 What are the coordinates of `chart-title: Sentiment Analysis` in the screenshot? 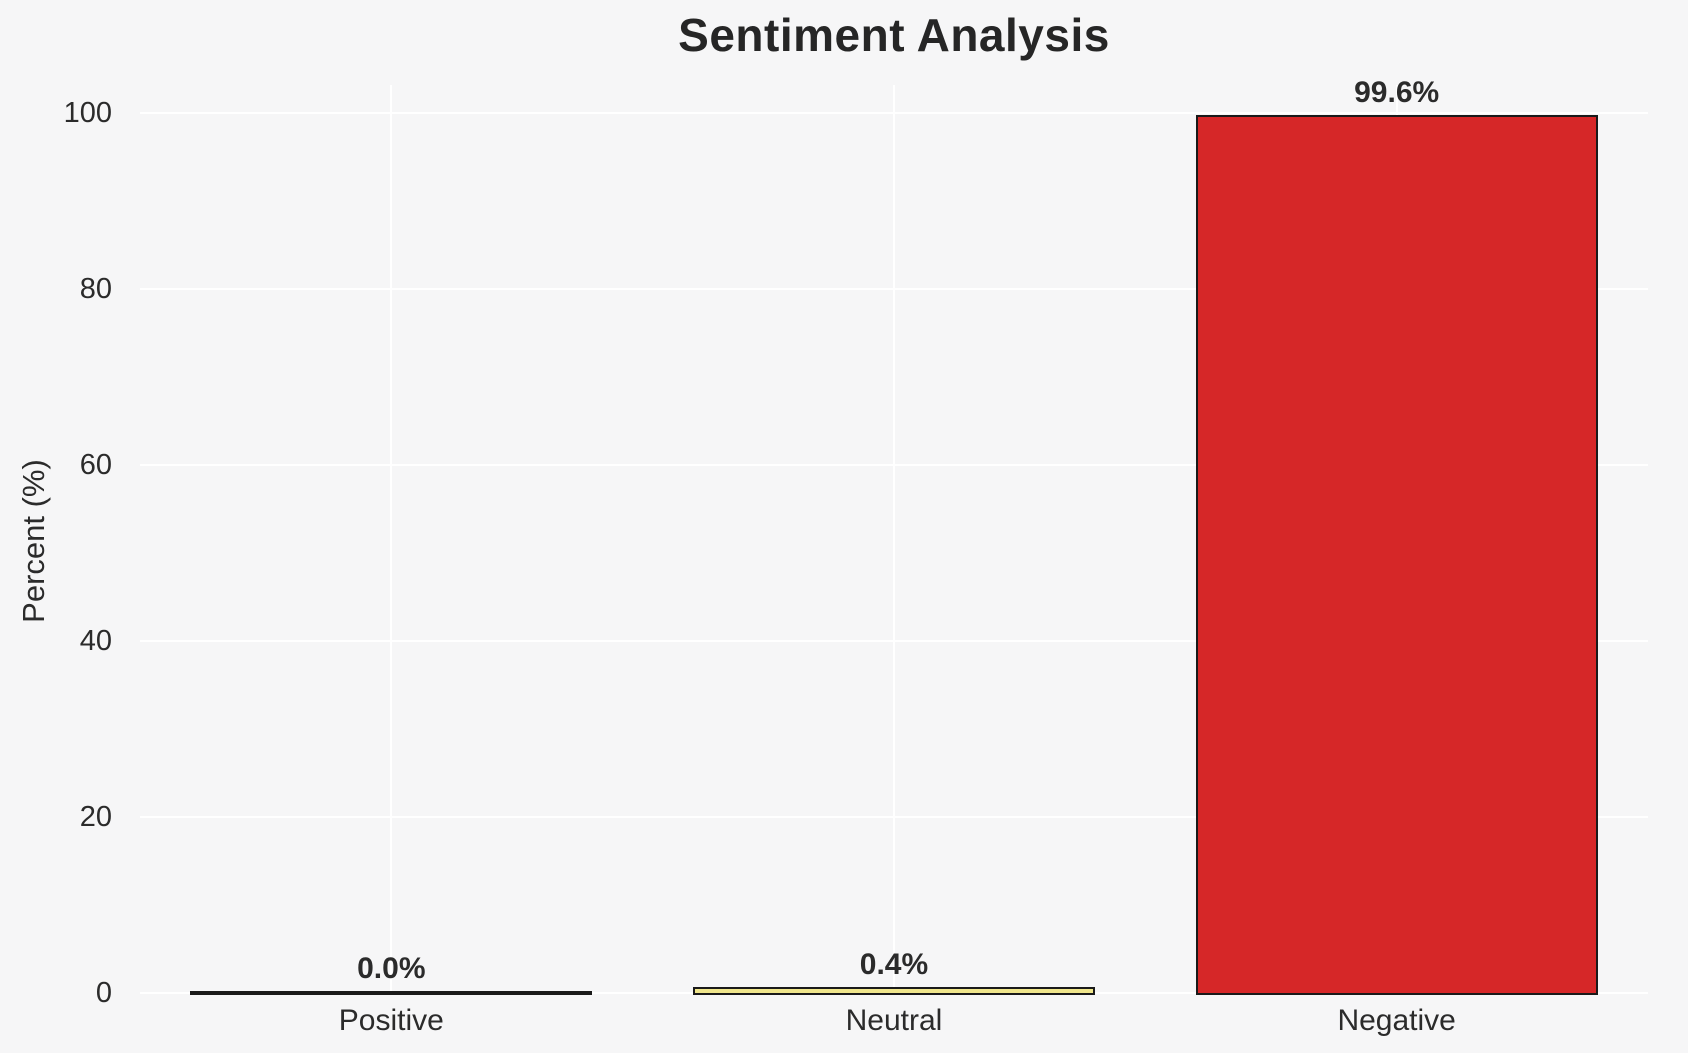 It's located at (894, 35).